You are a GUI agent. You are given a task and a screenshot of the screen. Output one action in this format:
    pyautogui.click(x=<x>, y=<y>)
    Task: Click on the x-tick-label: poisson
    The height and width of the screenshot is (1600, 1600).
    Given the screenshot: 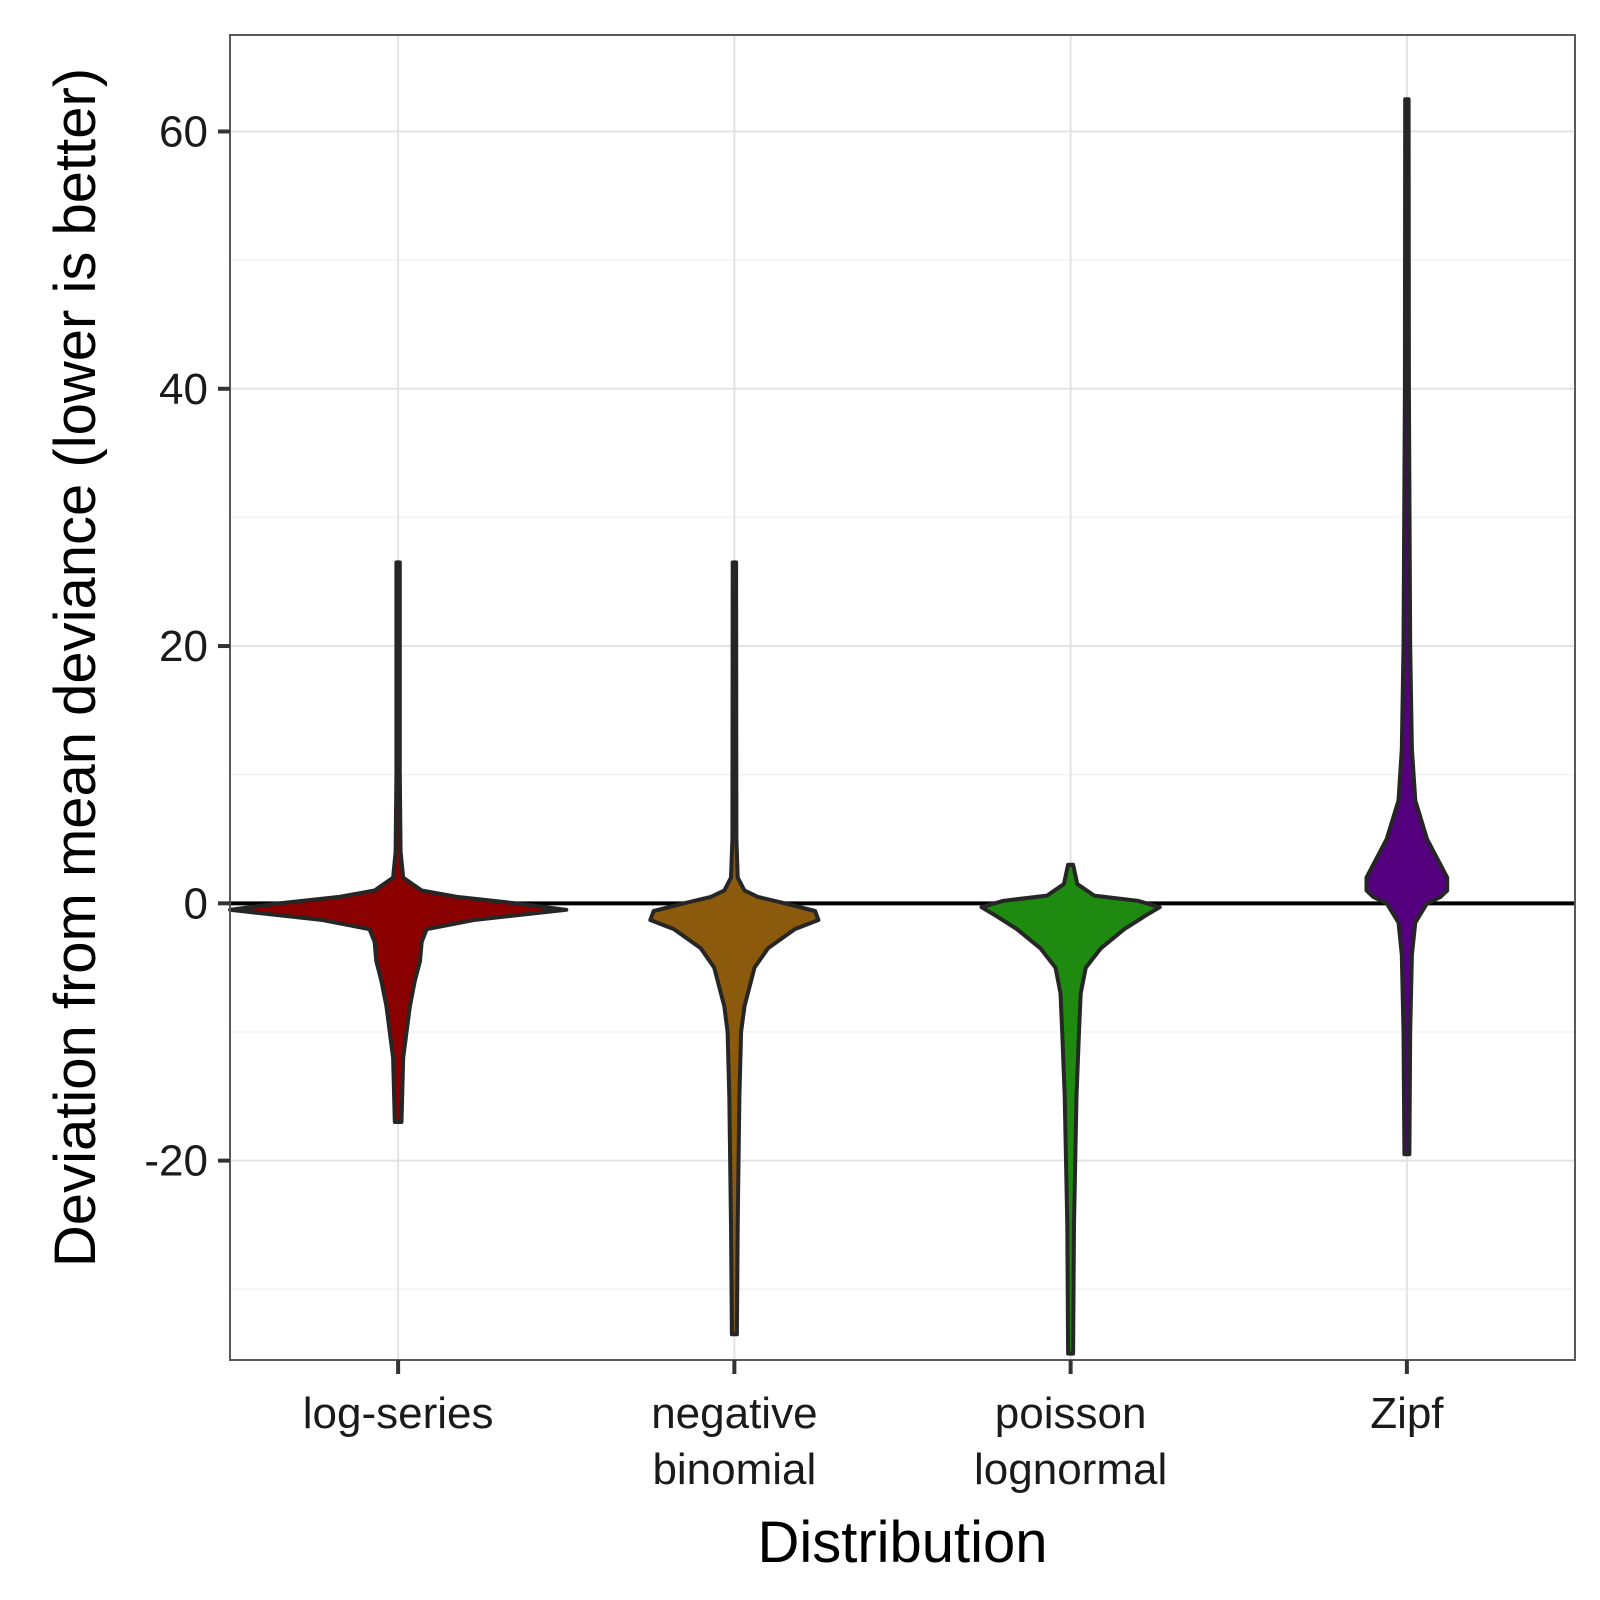 What is the action you would take?
    pyautogui.click(x=1071, y=1413)
    